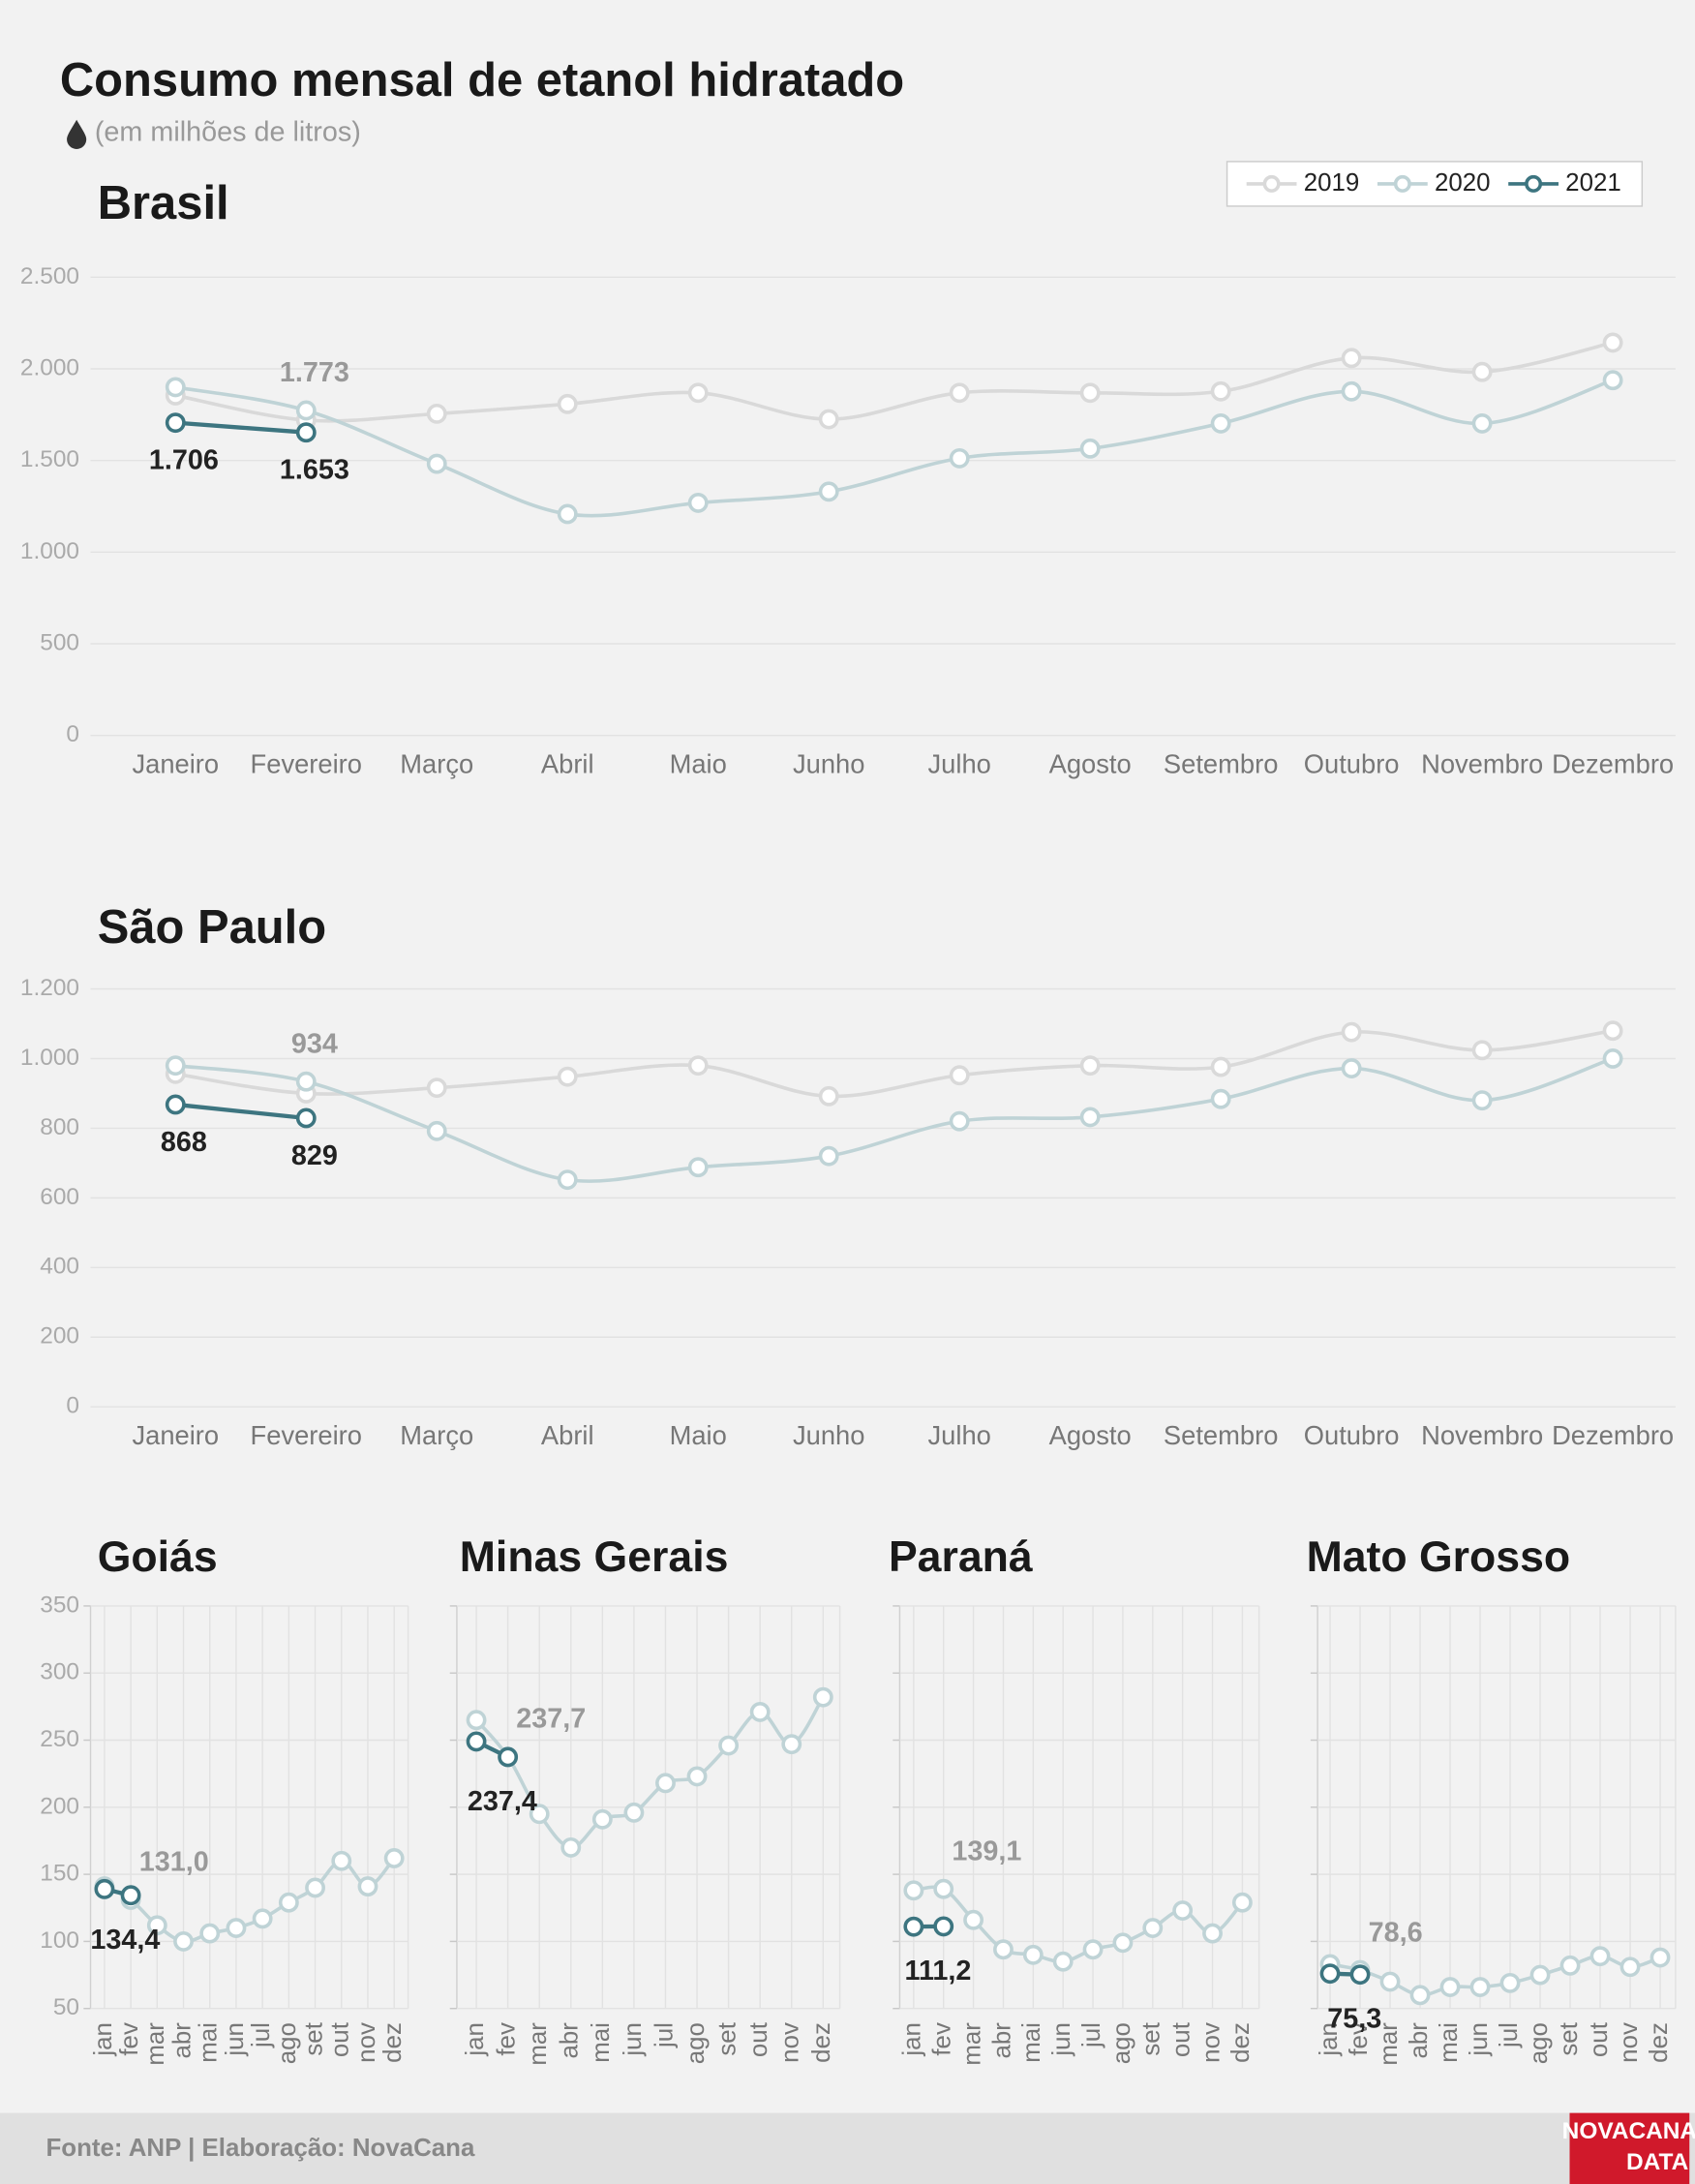 This screenshot has width=1695, height=2184. What do you see at coordinates (1657, 2162) in the screenshot?
I see `logo-text: DATA` at bounding box center [1657, 2162].